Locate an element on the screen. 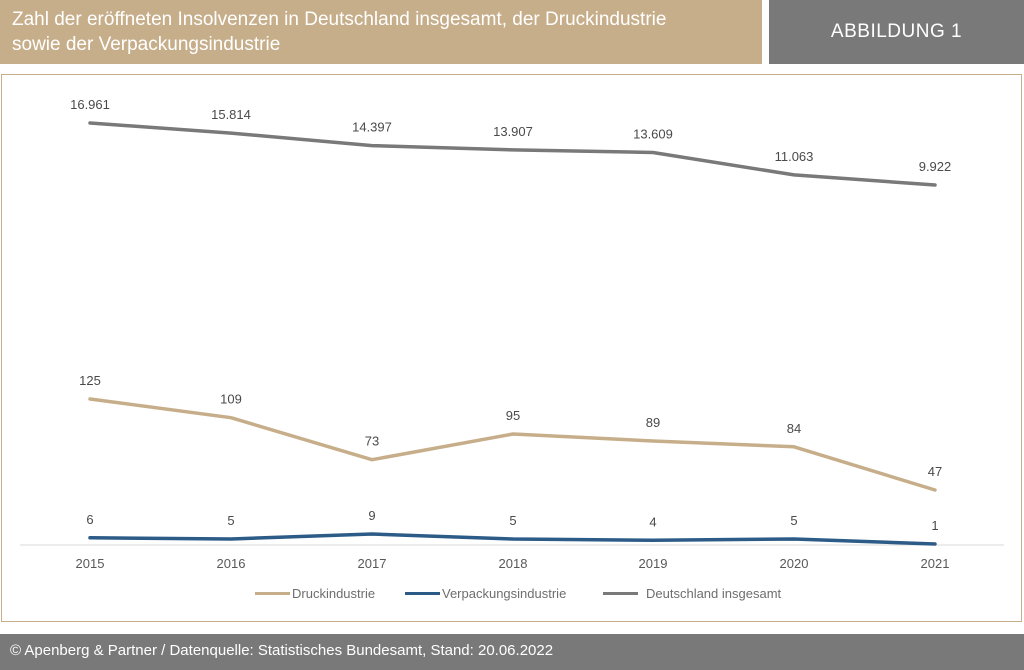 This screenshot has width=1024, height=670. data-label-druckindustrie-2021: 47 is located at coordinates (935, 471).